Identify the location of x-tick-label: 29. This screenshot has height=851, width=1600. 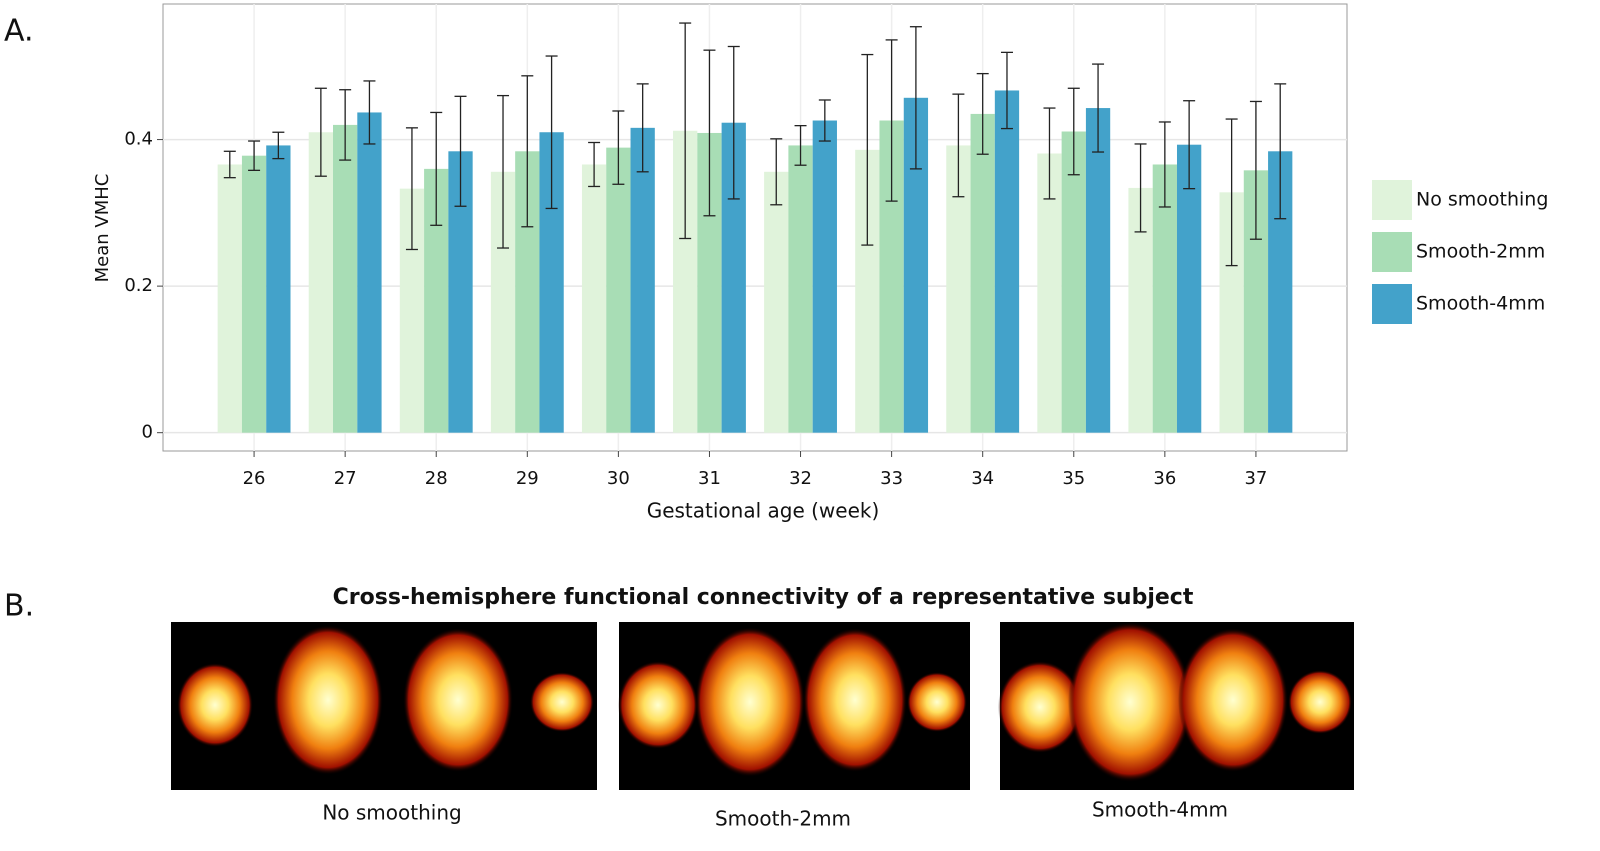
(527, 478).